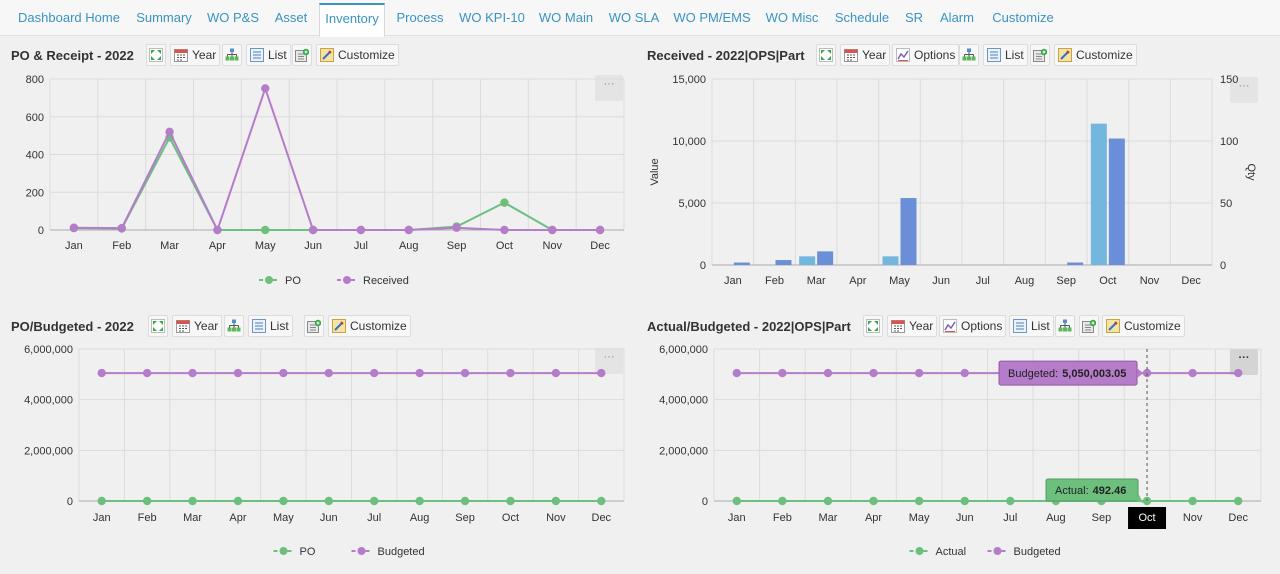  Describe the element at coordinates (1090, 491) in the screenshot. I see `tooltip-text: Actual: 492.46` at that location.